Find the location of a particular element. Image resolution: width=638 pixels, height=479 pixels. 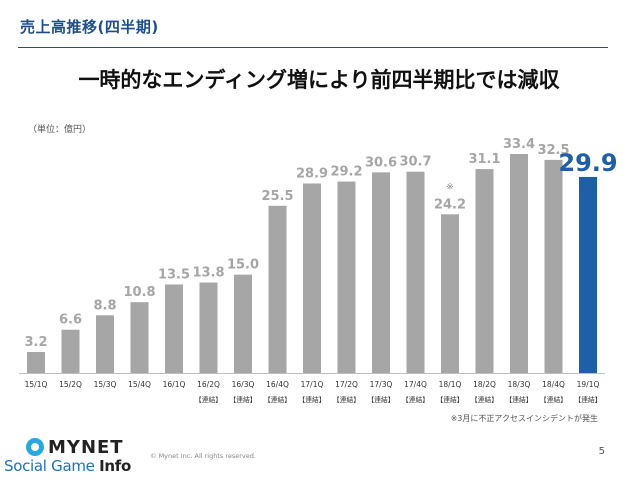

bar-17-4Q is located at coordinates (415, 272).